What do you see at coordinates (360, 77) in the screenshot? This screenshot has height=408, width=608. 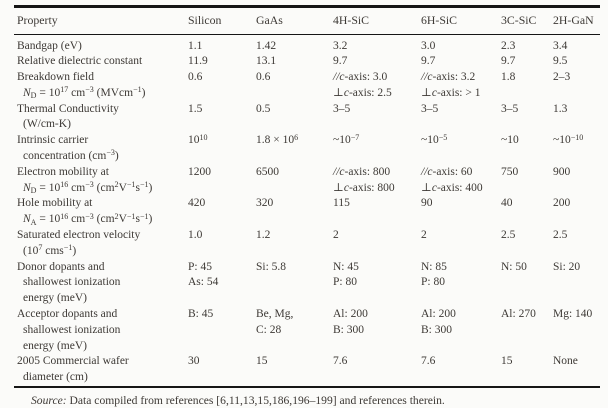 I see `value-line: //c-axis: 3.0` at bounding box center [360, 77].